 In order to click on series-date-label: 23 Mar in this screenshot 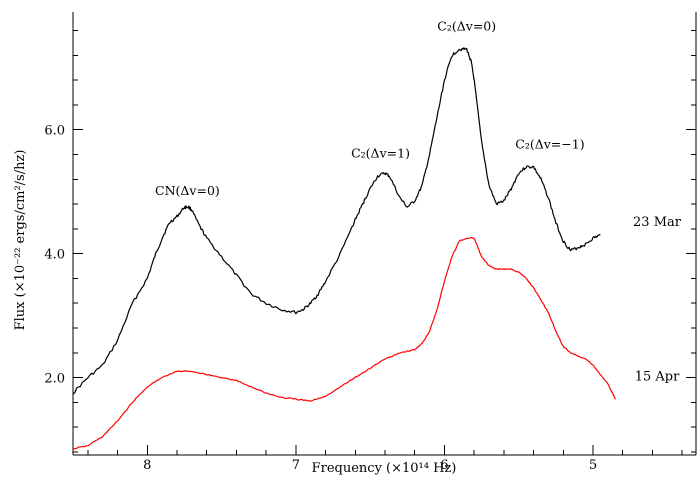, I will do `click(657, 222)`.